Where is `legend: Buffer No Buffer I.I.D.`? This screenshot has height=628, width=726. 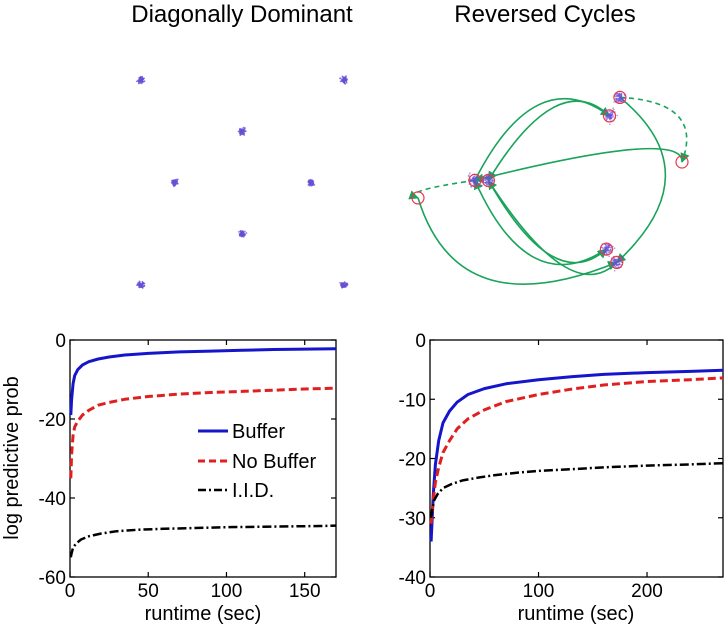
legend: Buffer No Buffer I.I.D. is located at coordinates (257, 461).